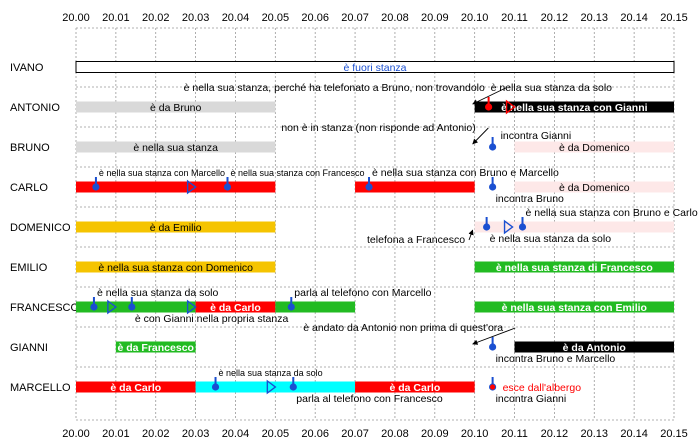 This screenshot has width=698, height=441. I want to click on bar-label: è da Bruno, so click(176, 108).